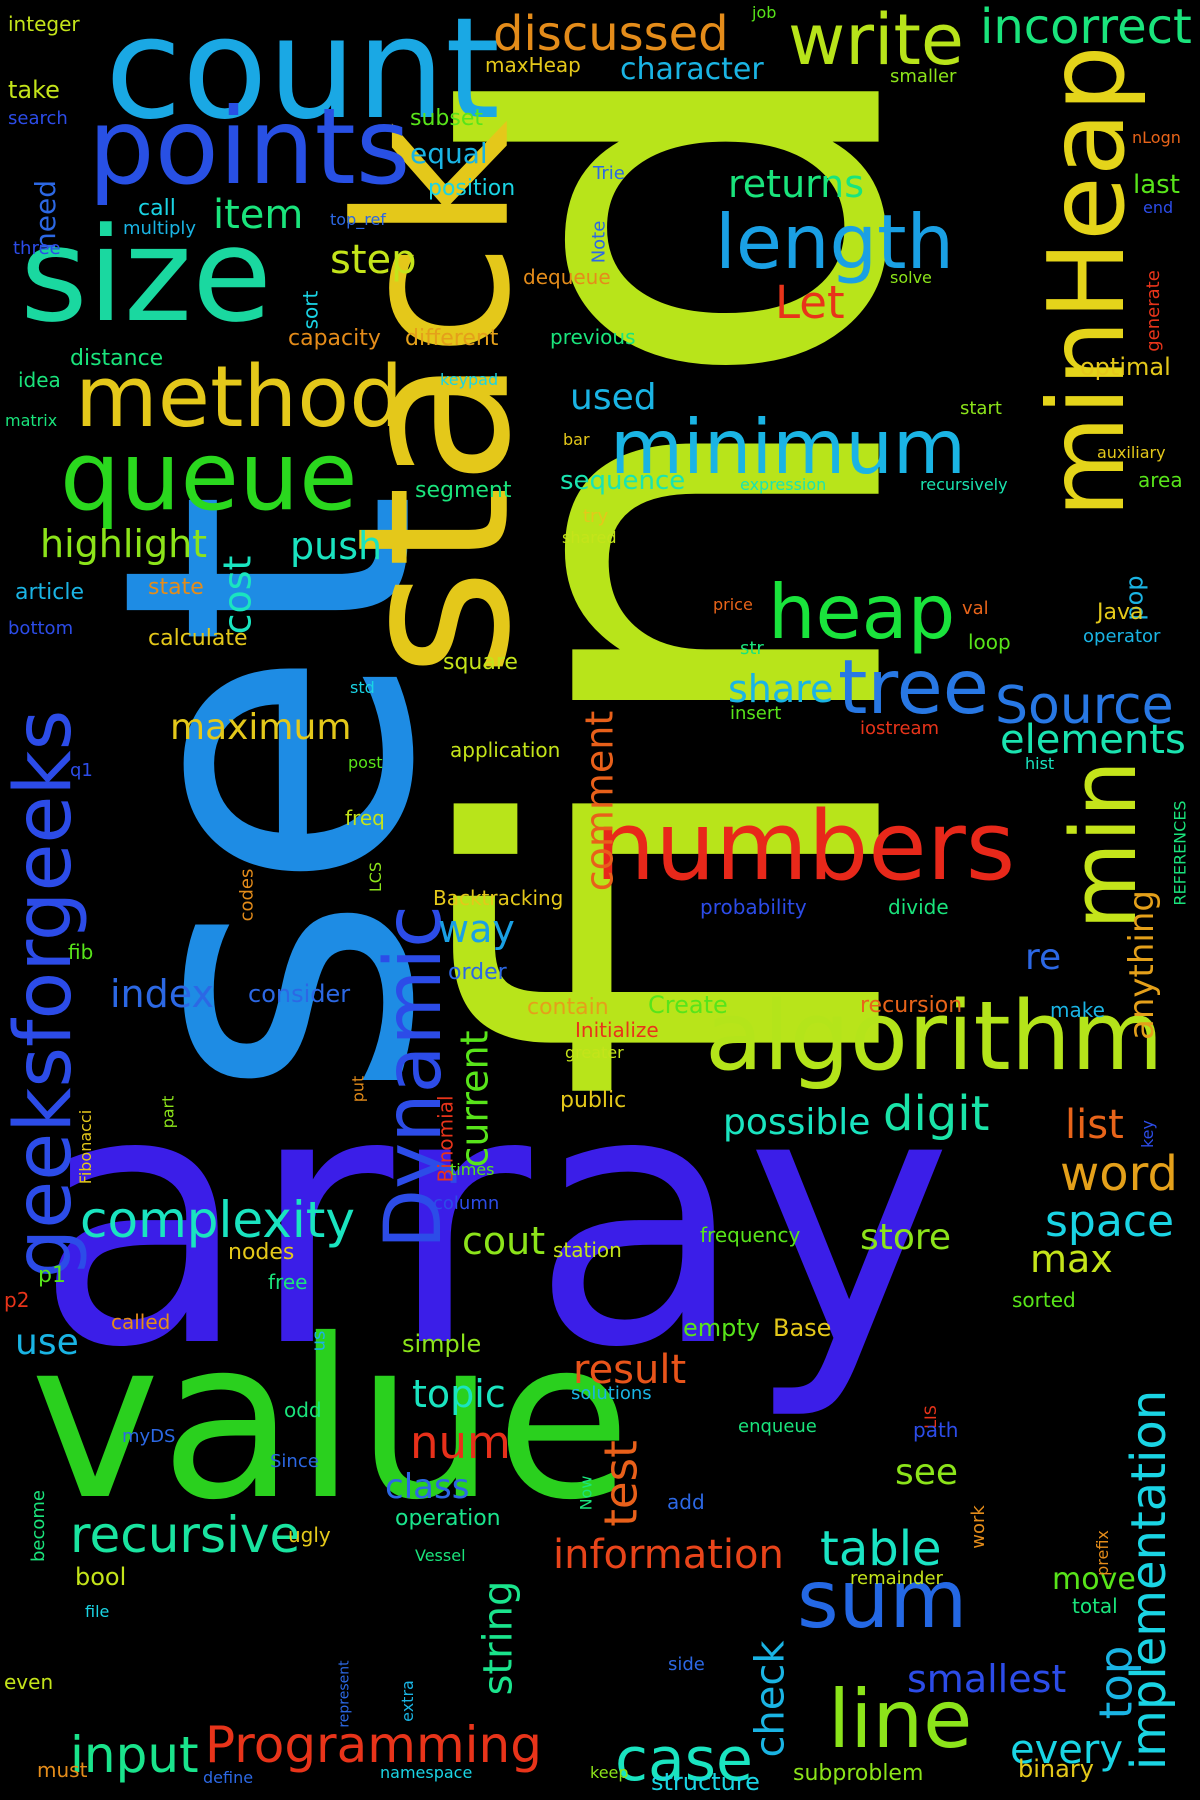 The height and width of the screenshot is (1800, 1200). What do you see at coordinates (44, 24) in the screenshot?
I see `word-integer: integer` at bounding box center [44, 24].